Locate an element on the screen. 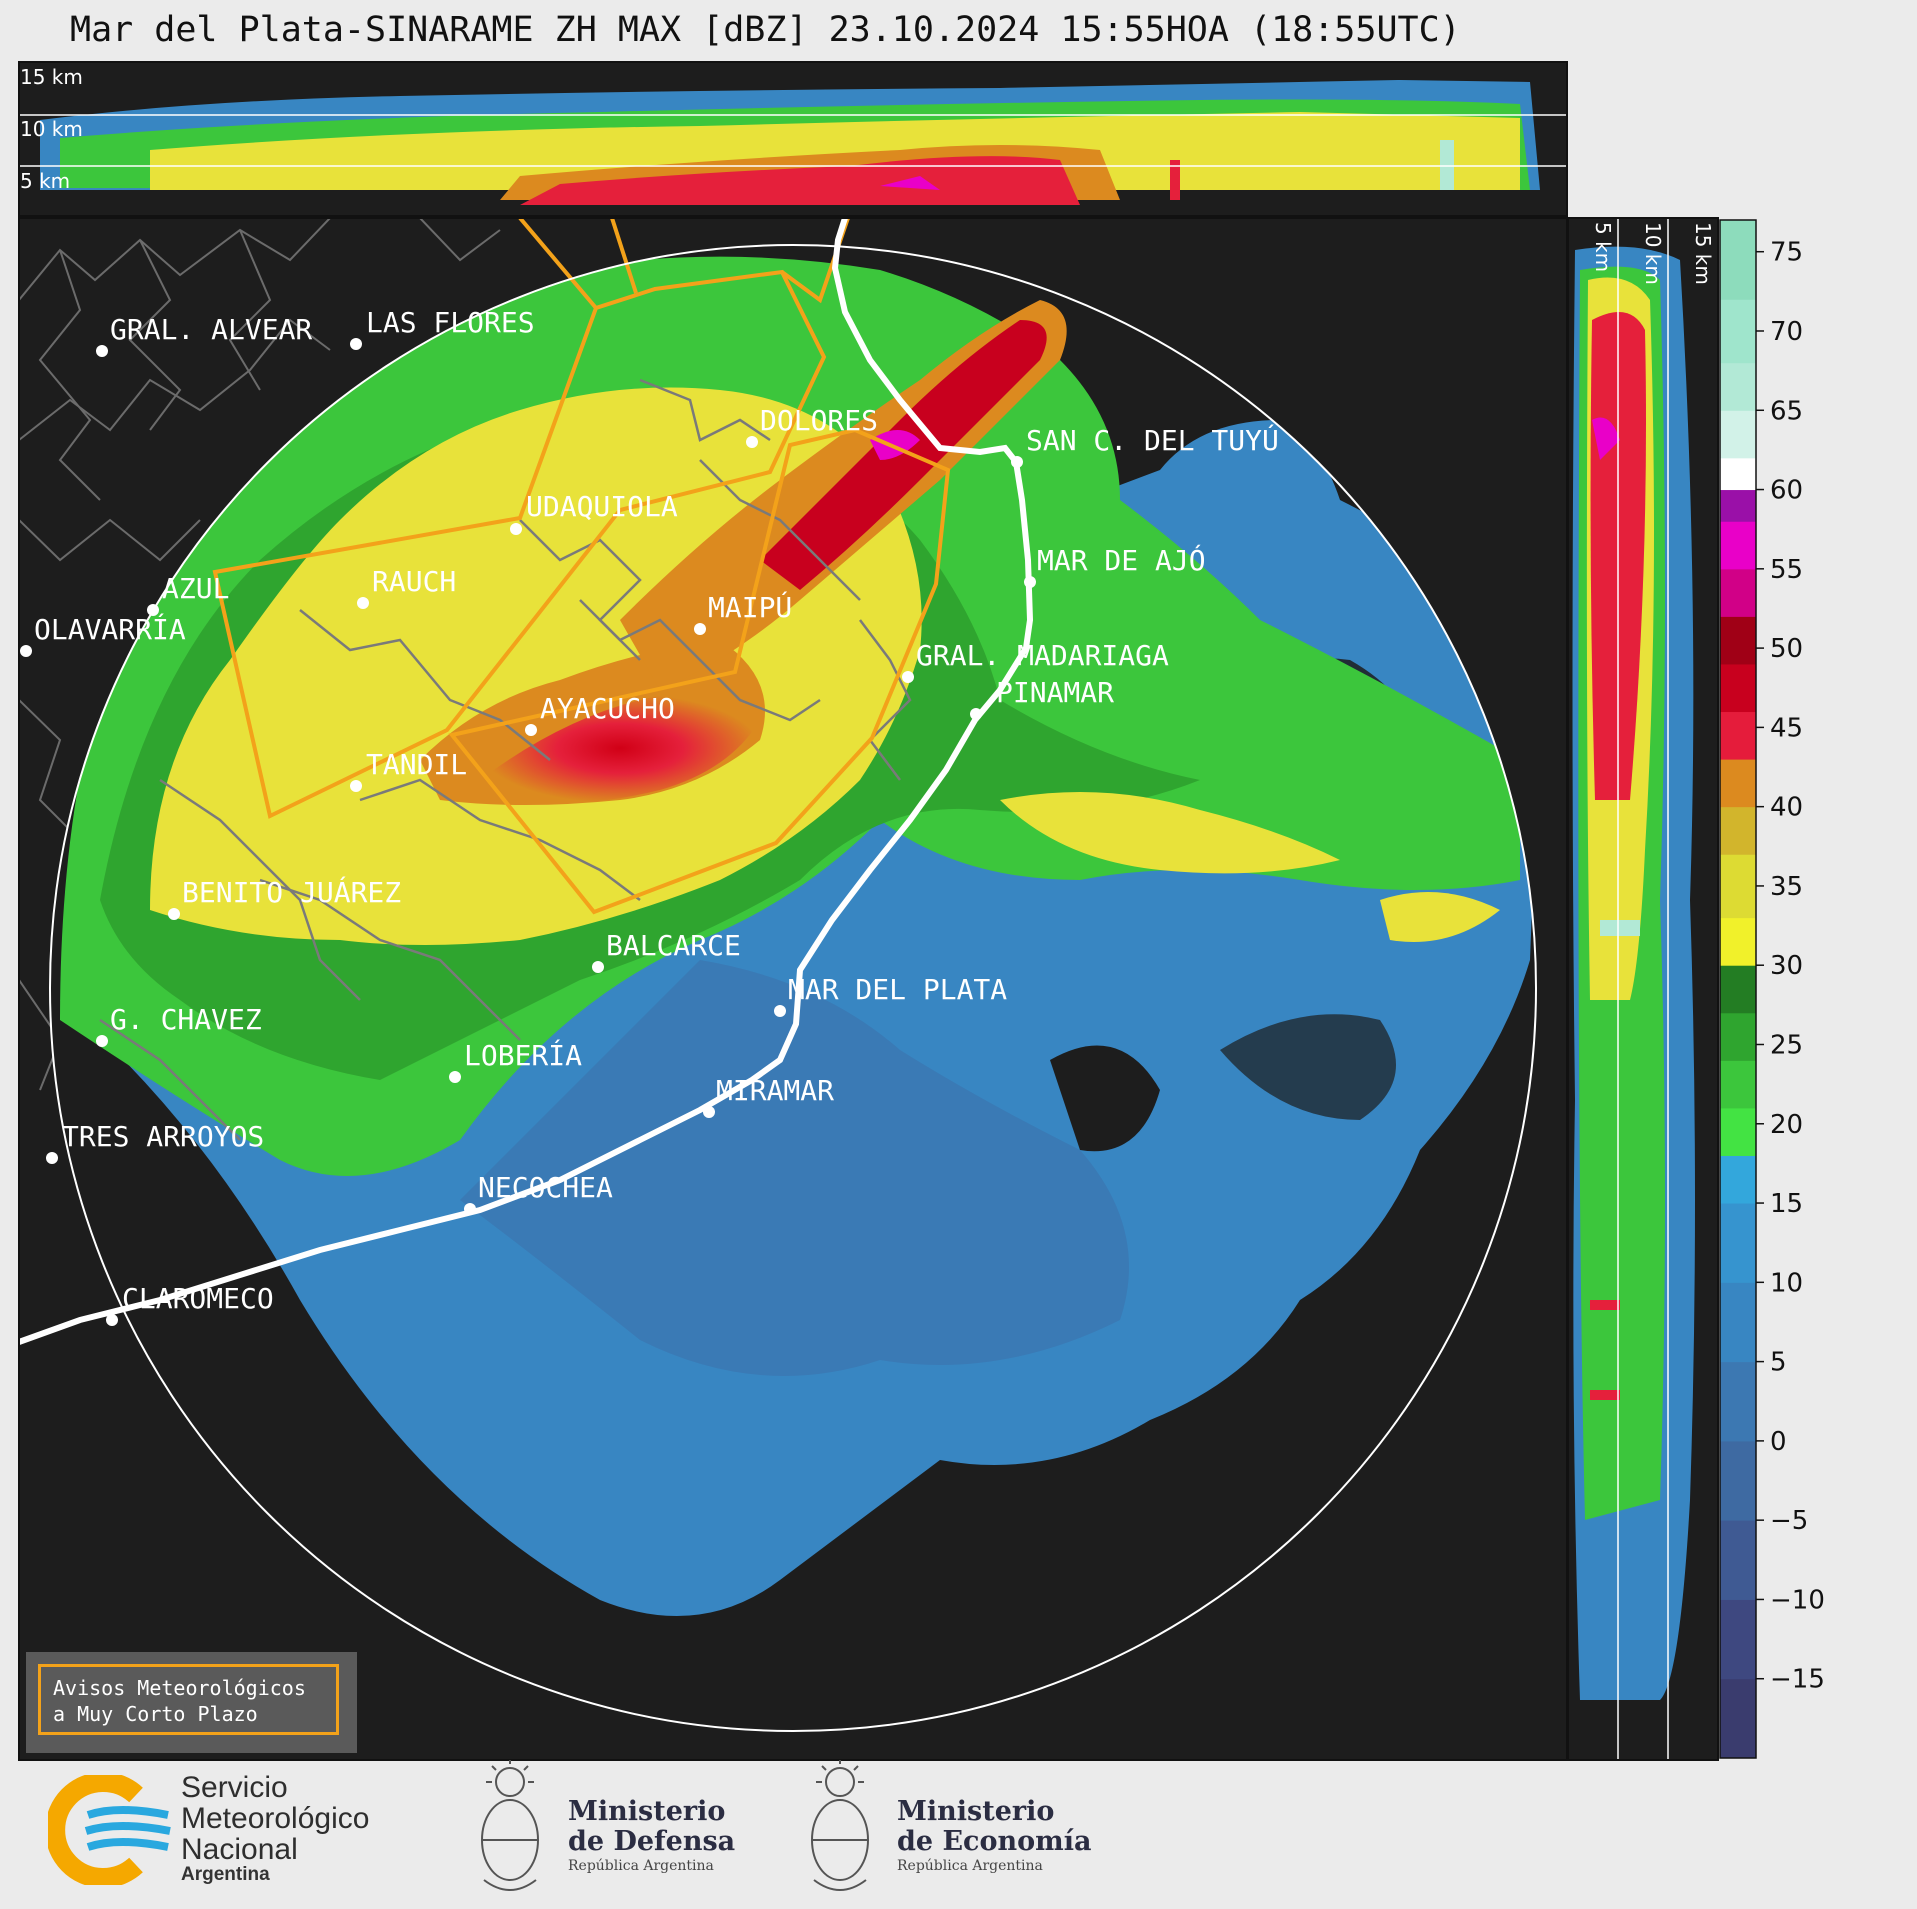 This screenshot has height=1909, width=1917. colorbar-tick-label: 15 is located at coordinates (1786, 1204).